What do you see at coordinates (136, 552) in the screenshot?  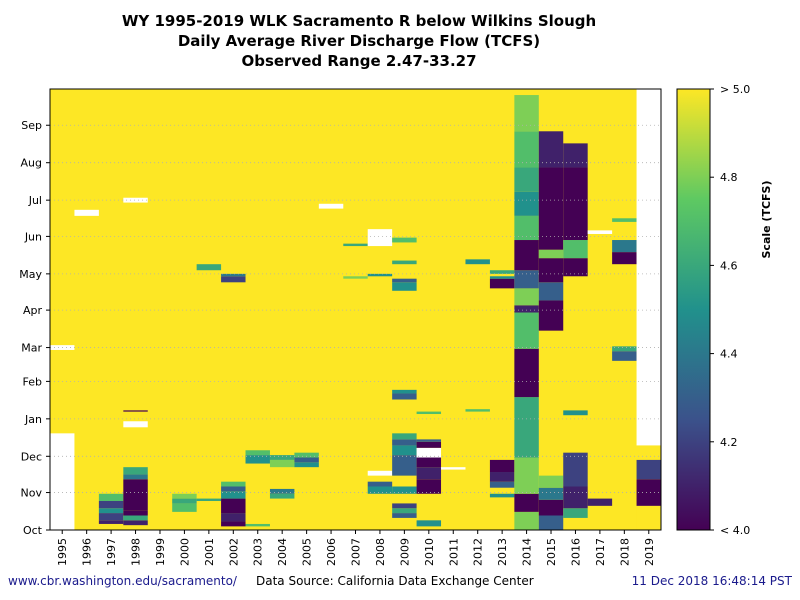 I see `x-tick-label-1998: 1998` at bounding box center [136, 552].